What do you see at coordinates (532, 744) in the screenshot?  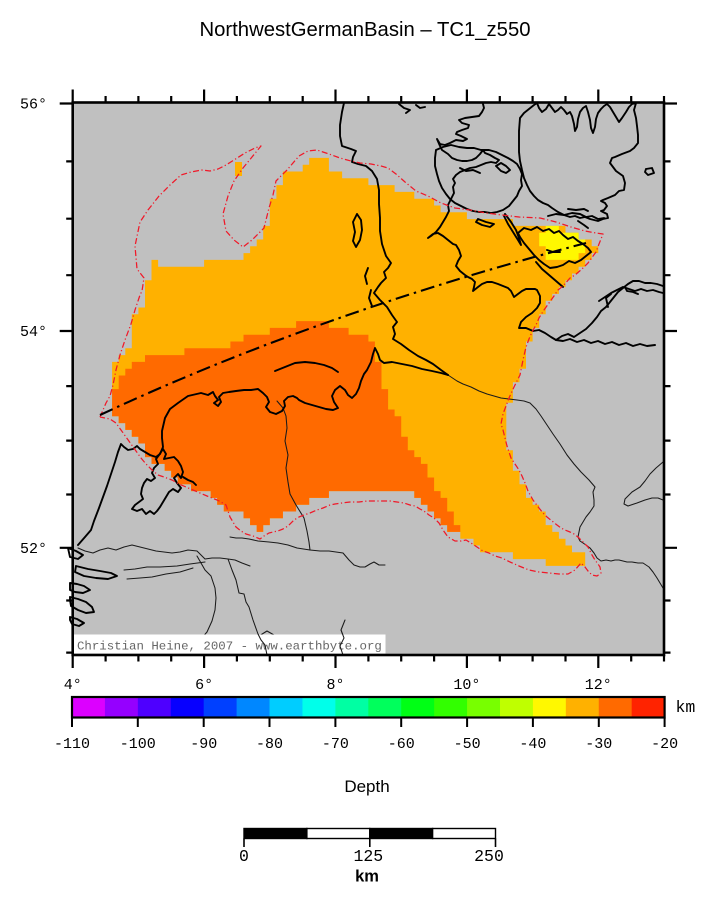 I see `svg-text: -40` at bounding box center [532, 744].